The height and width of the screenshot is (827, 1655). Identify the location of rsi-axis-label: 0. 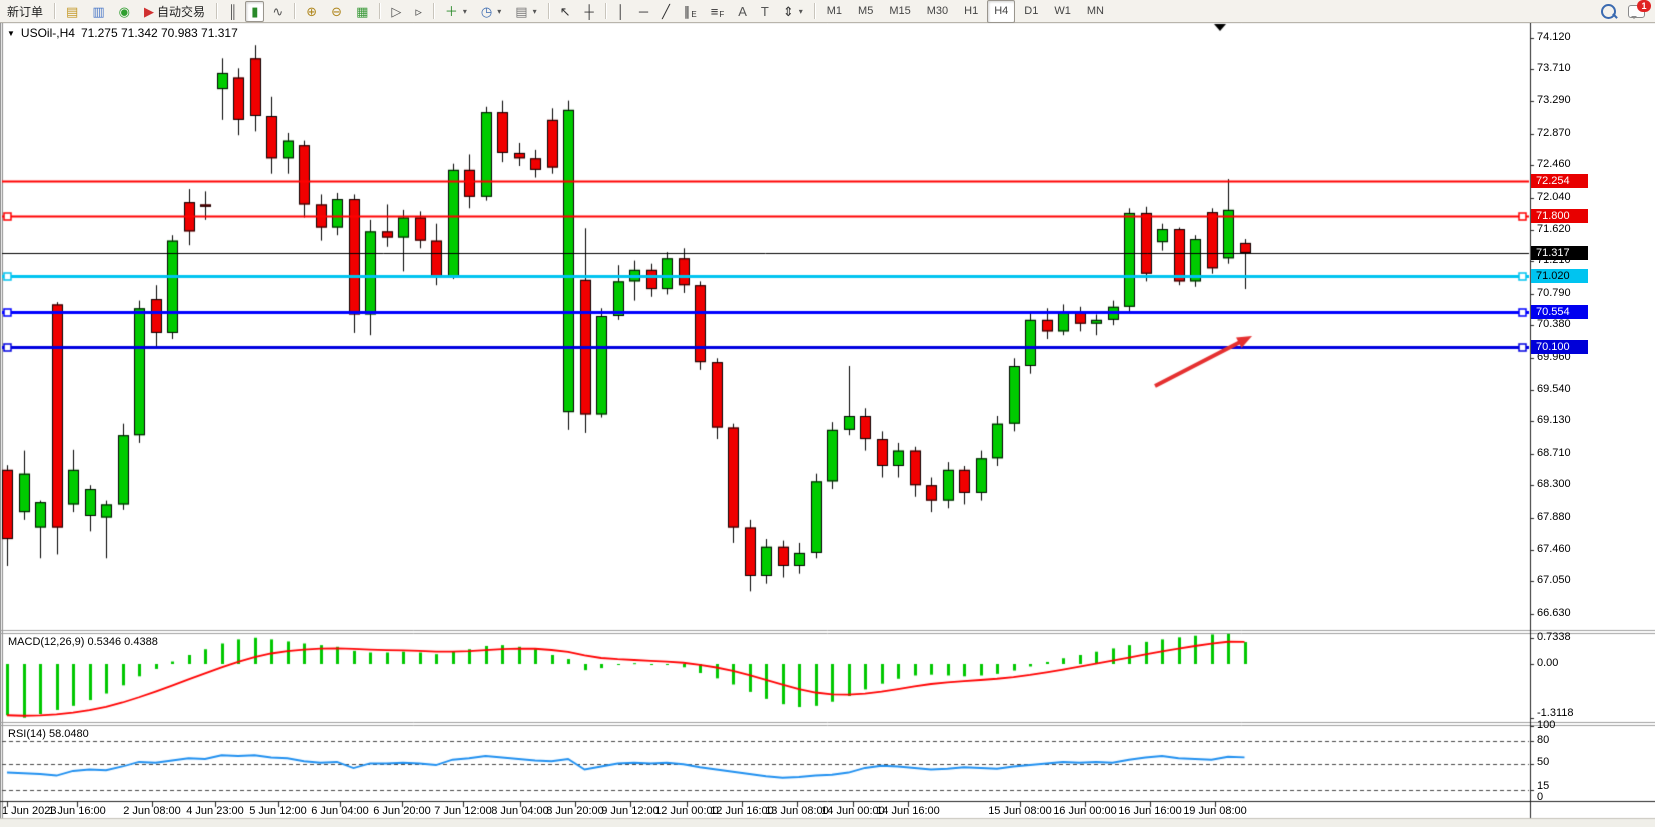
(1540, 797).